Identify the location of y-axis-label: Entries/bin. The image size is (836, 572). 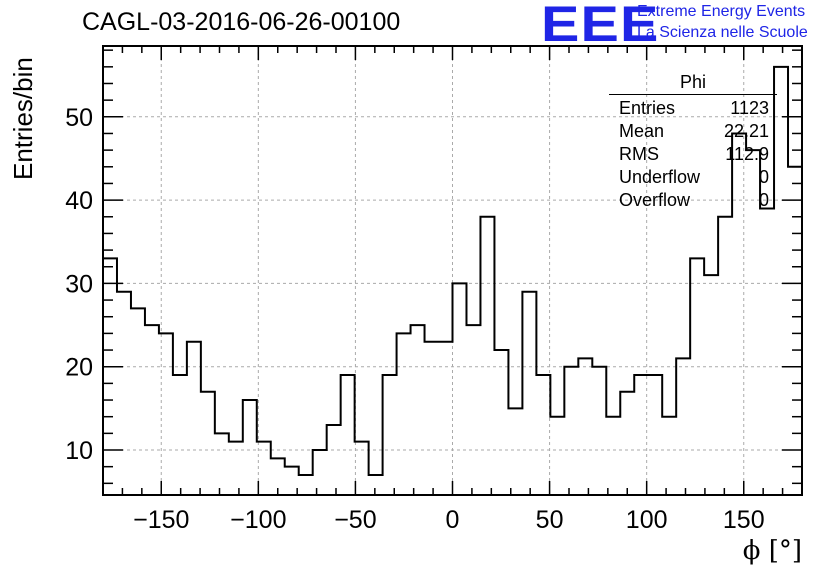
(23, 118).